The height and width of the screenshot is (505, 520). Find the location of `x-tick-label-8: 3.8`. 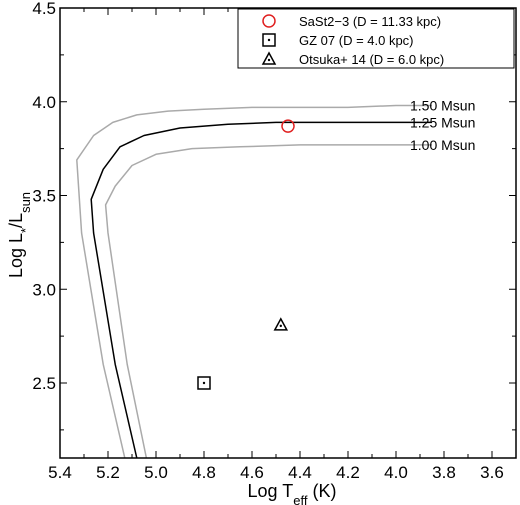

x-tick-label-8: 3.8 is located at coordinates (444, 472).